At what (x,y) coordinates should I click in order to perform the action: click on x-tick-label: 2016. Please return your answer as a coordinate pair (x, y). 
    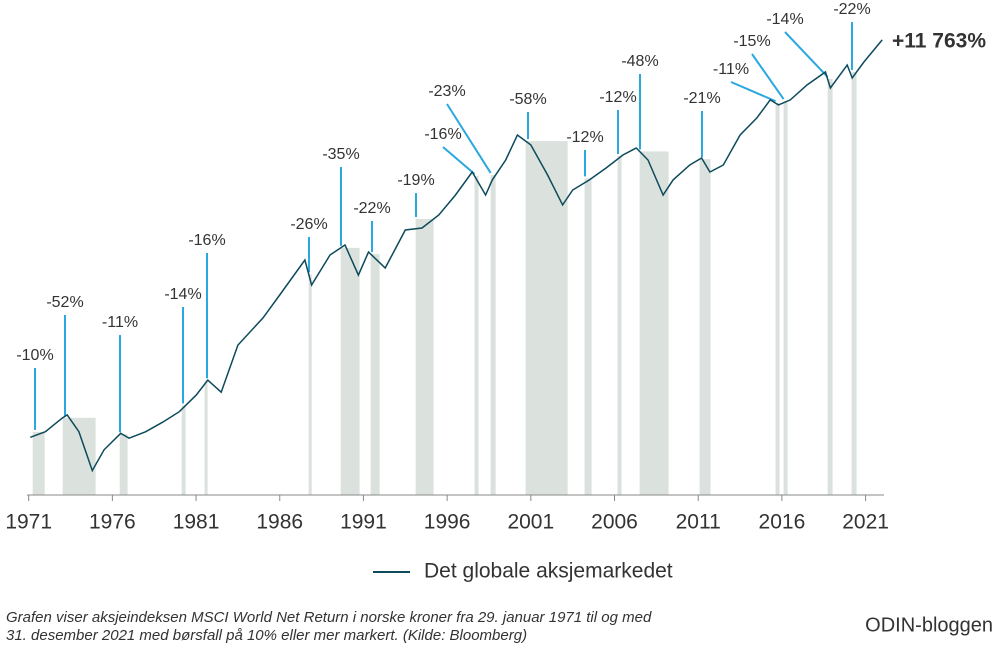
    Looking at the image, I should click on (782, 522).